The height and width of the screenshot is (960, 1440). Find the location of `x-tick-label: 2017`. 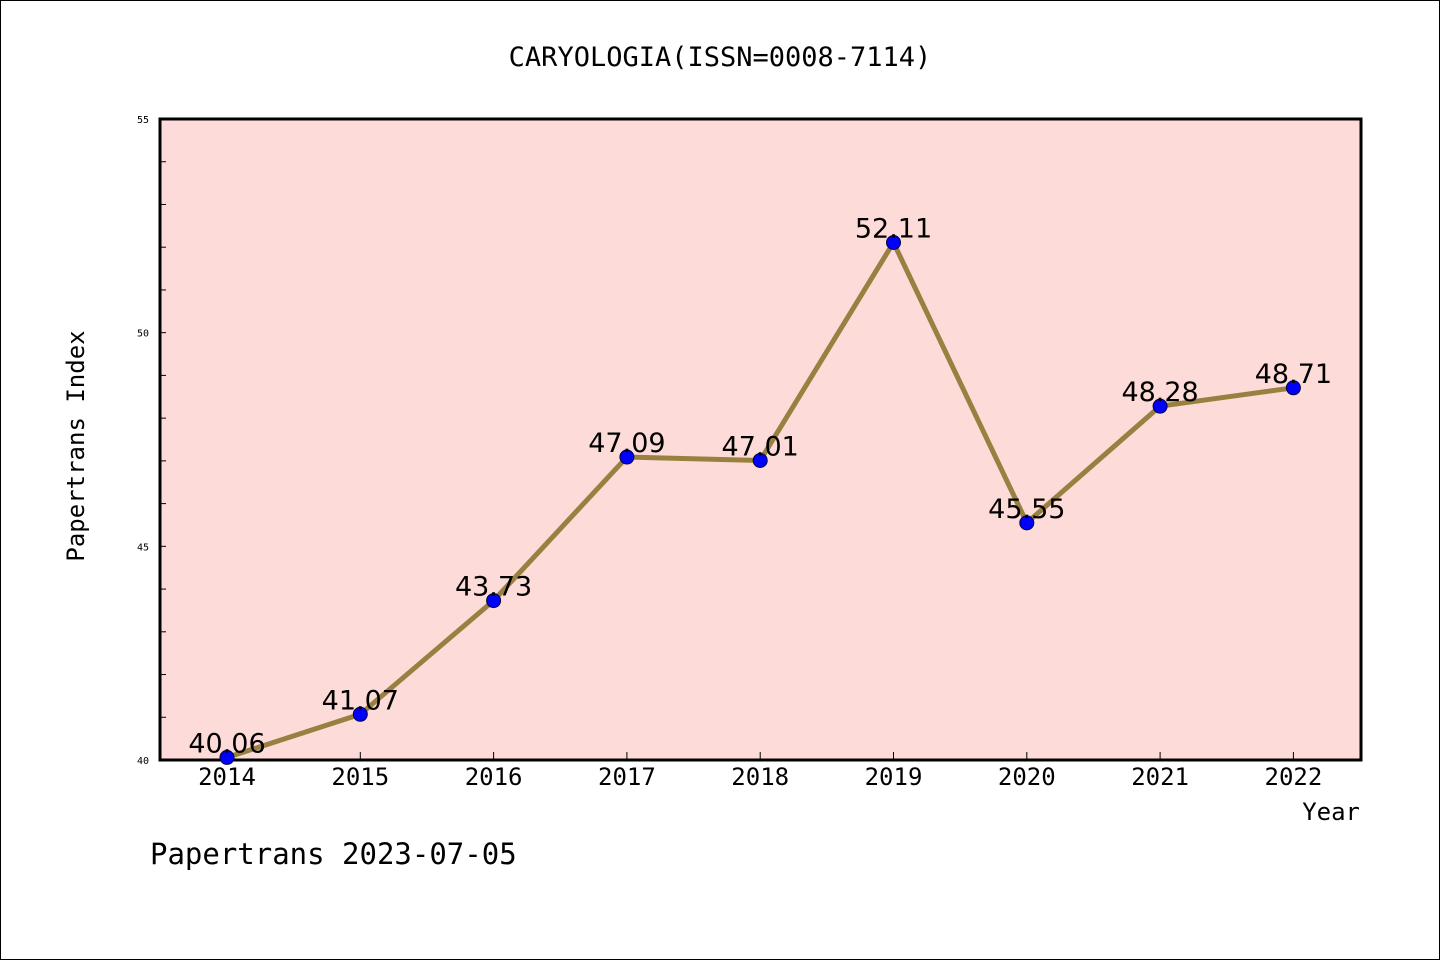

x-tick-label: 2017 is located at coordinates (627, 777).